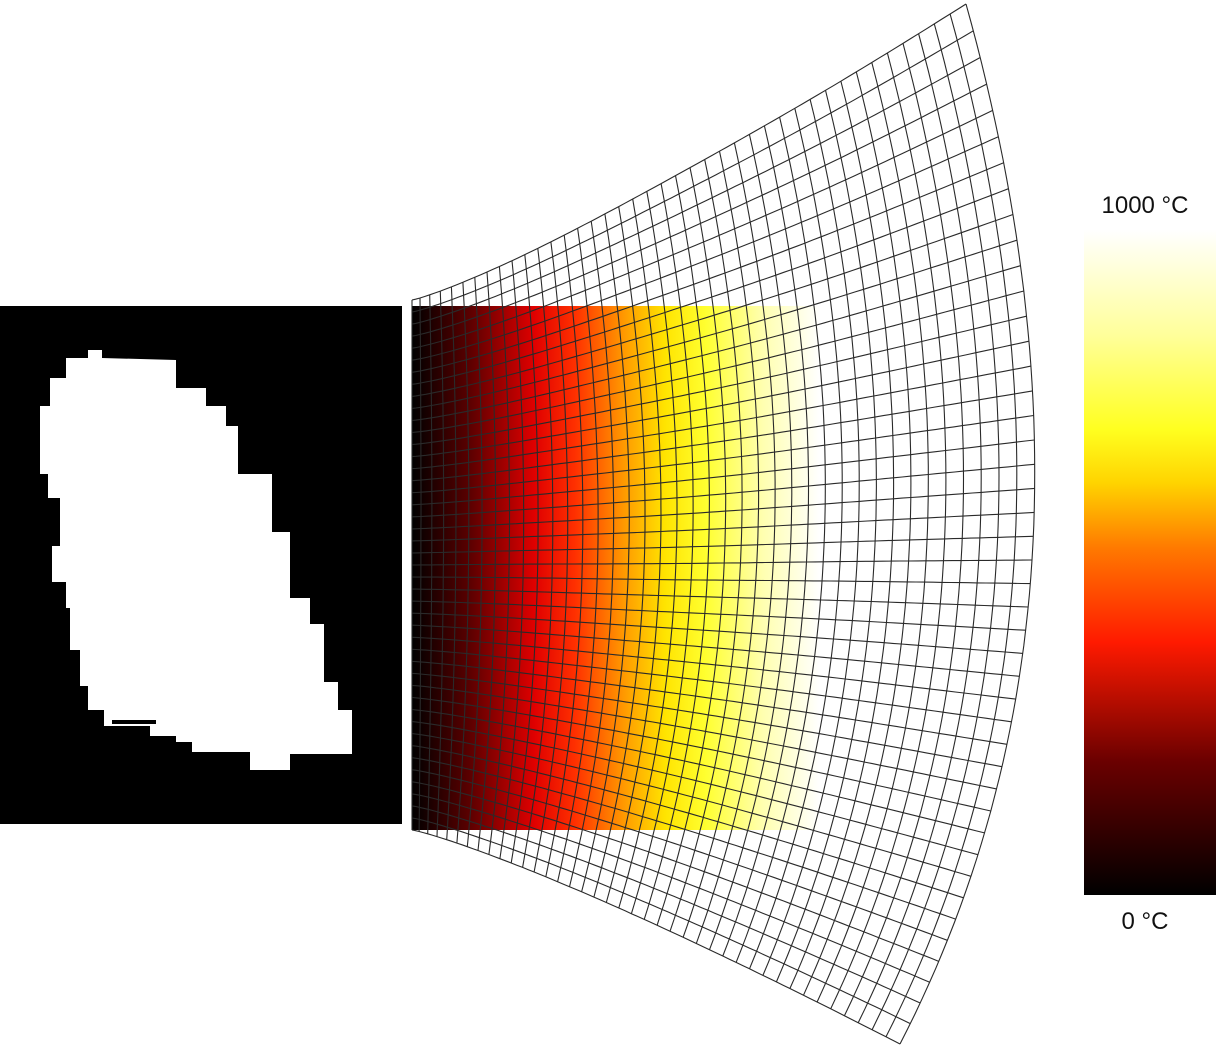 This screenshot has height=1051, width=1230. Describe the element at coordinates (1150, 562) in the screenshot. I see `colorbar-gradient` at that location.